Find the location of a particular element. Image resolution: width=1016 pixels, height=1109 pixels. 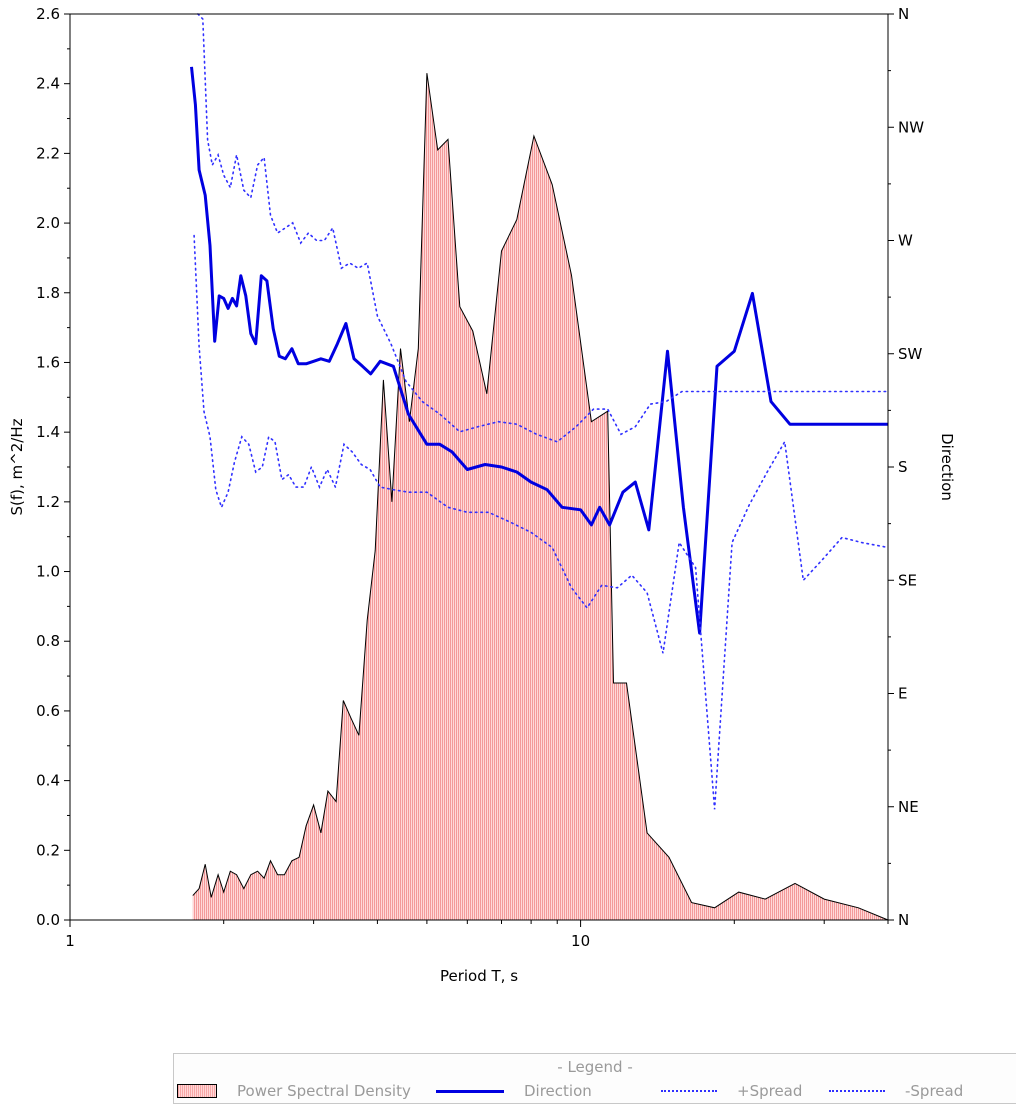

legend-item-plus-spread: +Spread is located at coordinates (731, 1091).